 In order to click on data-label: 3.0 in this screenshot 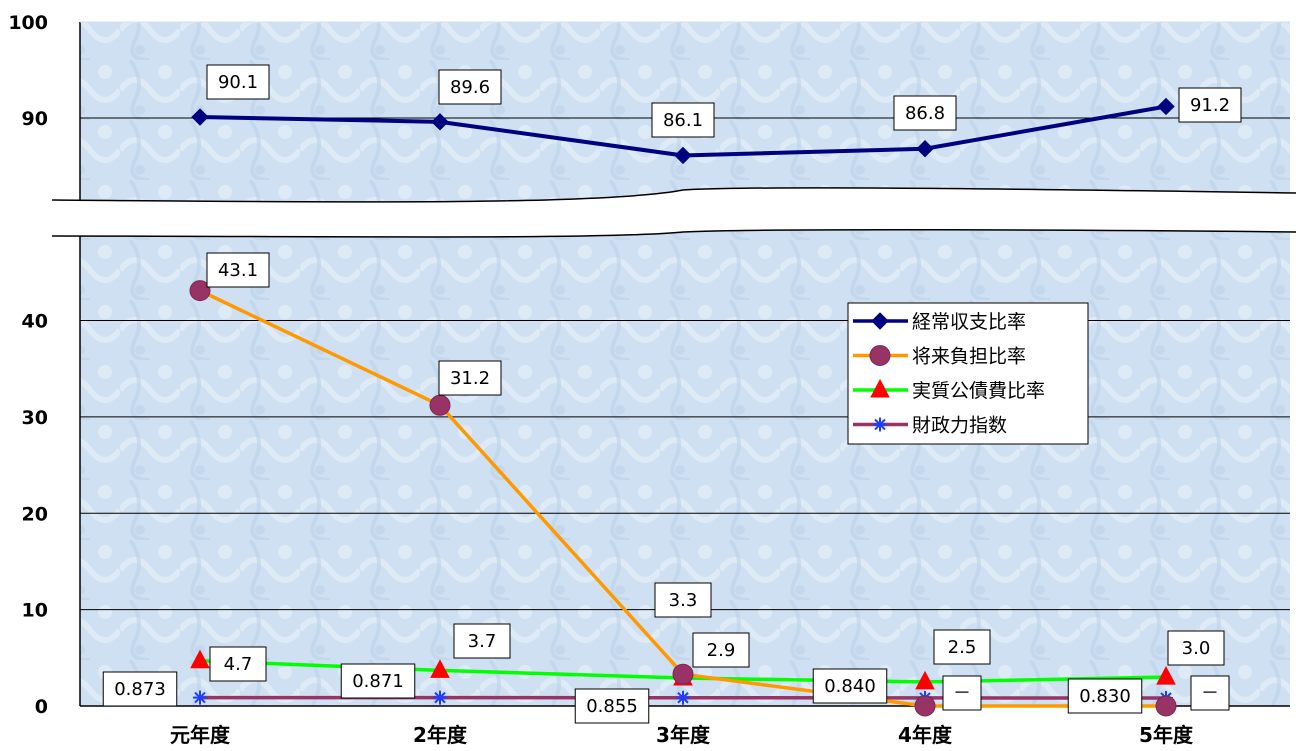, I will do `click(1196, 648)`.